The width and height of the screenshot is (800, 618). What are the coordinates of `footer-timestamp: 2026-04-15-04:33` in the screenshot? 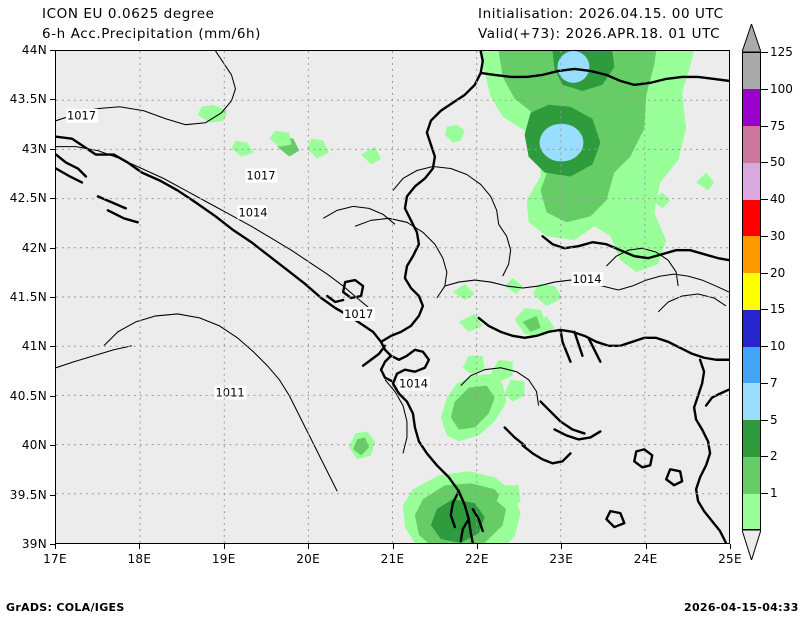 It's located at (741, 607).